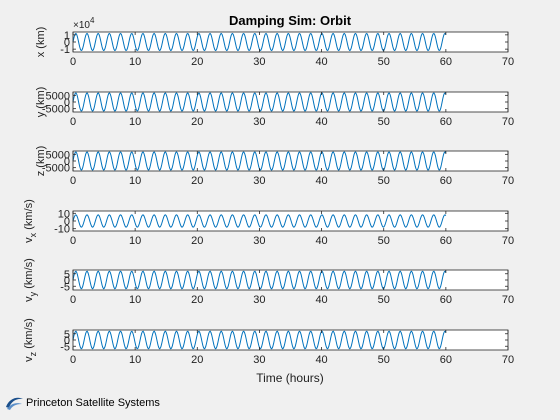 Image resolution: width=560 pixels, height=420 pixels. What do you see at coordinates (259, 221) in the screenshot?
I see `series-line` at bounding box center [259, 221].